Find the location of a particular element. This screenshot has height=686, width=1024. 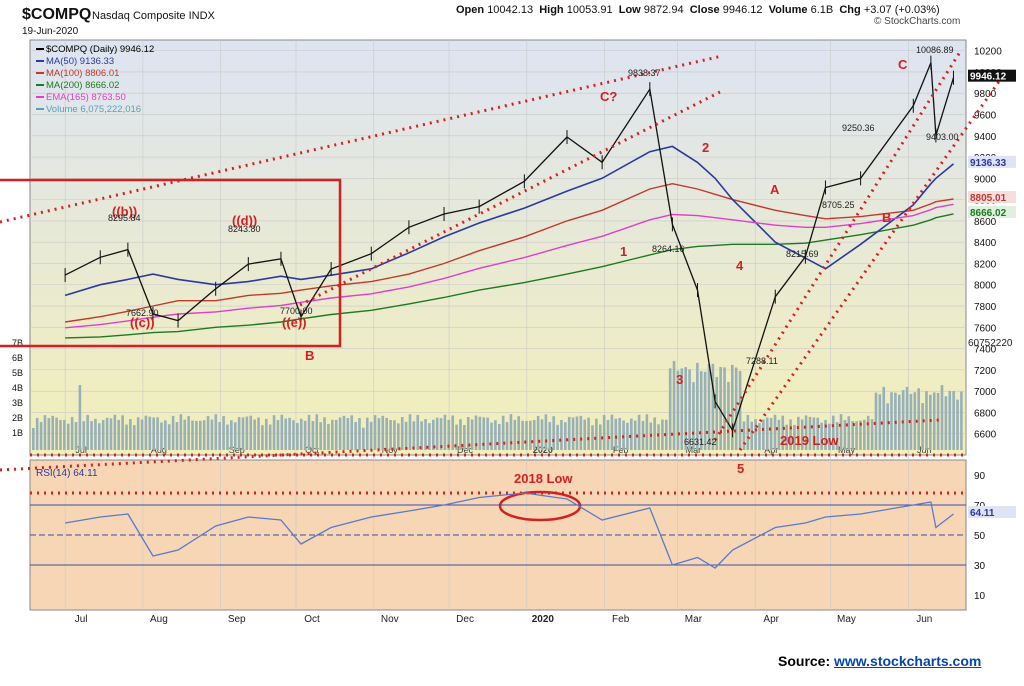

chart-annotation: 9838.37 is located at coordinates (644, 73).